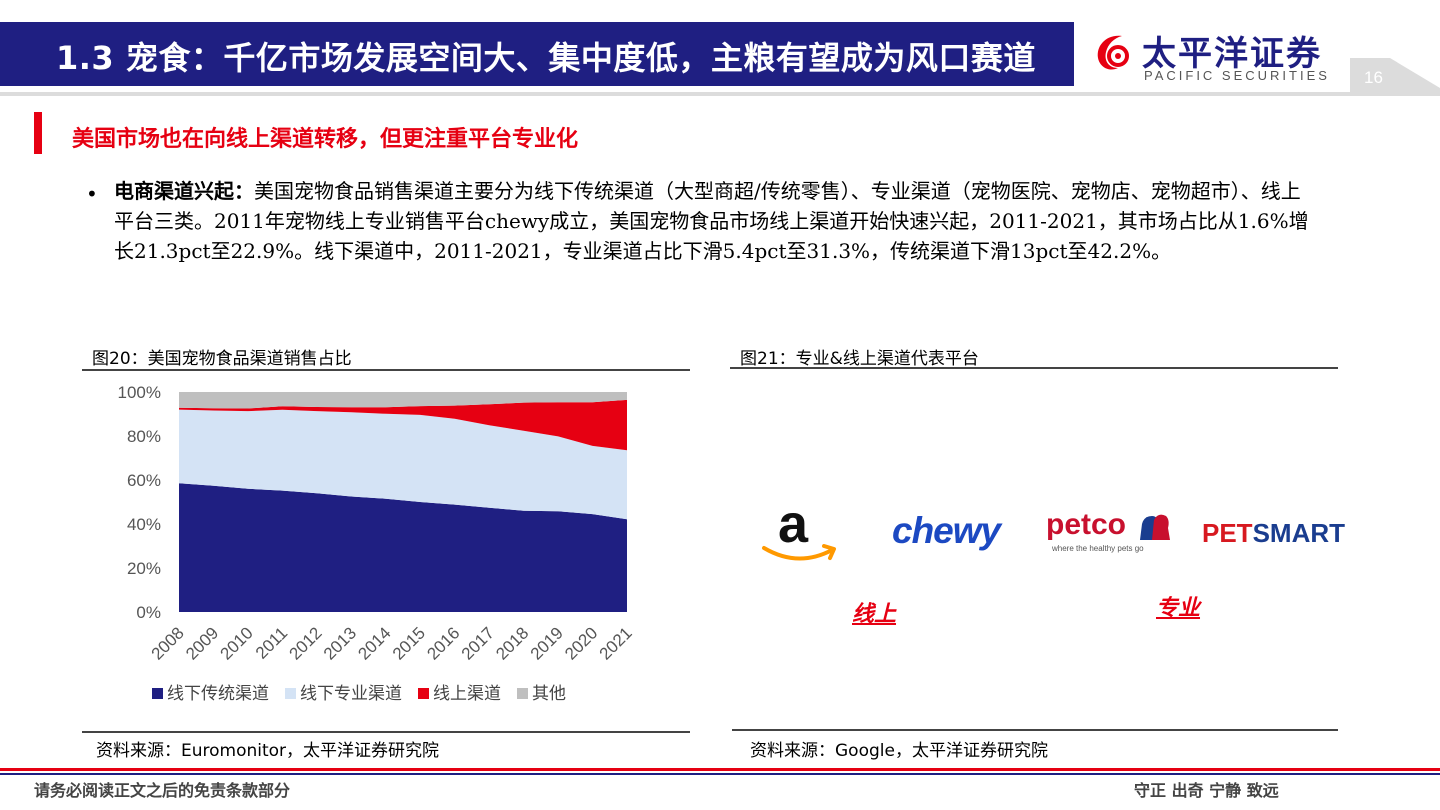 This screenshot has height=810, width=1440. I want to click on footer-disclaimer: 请务必阅读正文之后的免责条款部分, so click(162, 790).